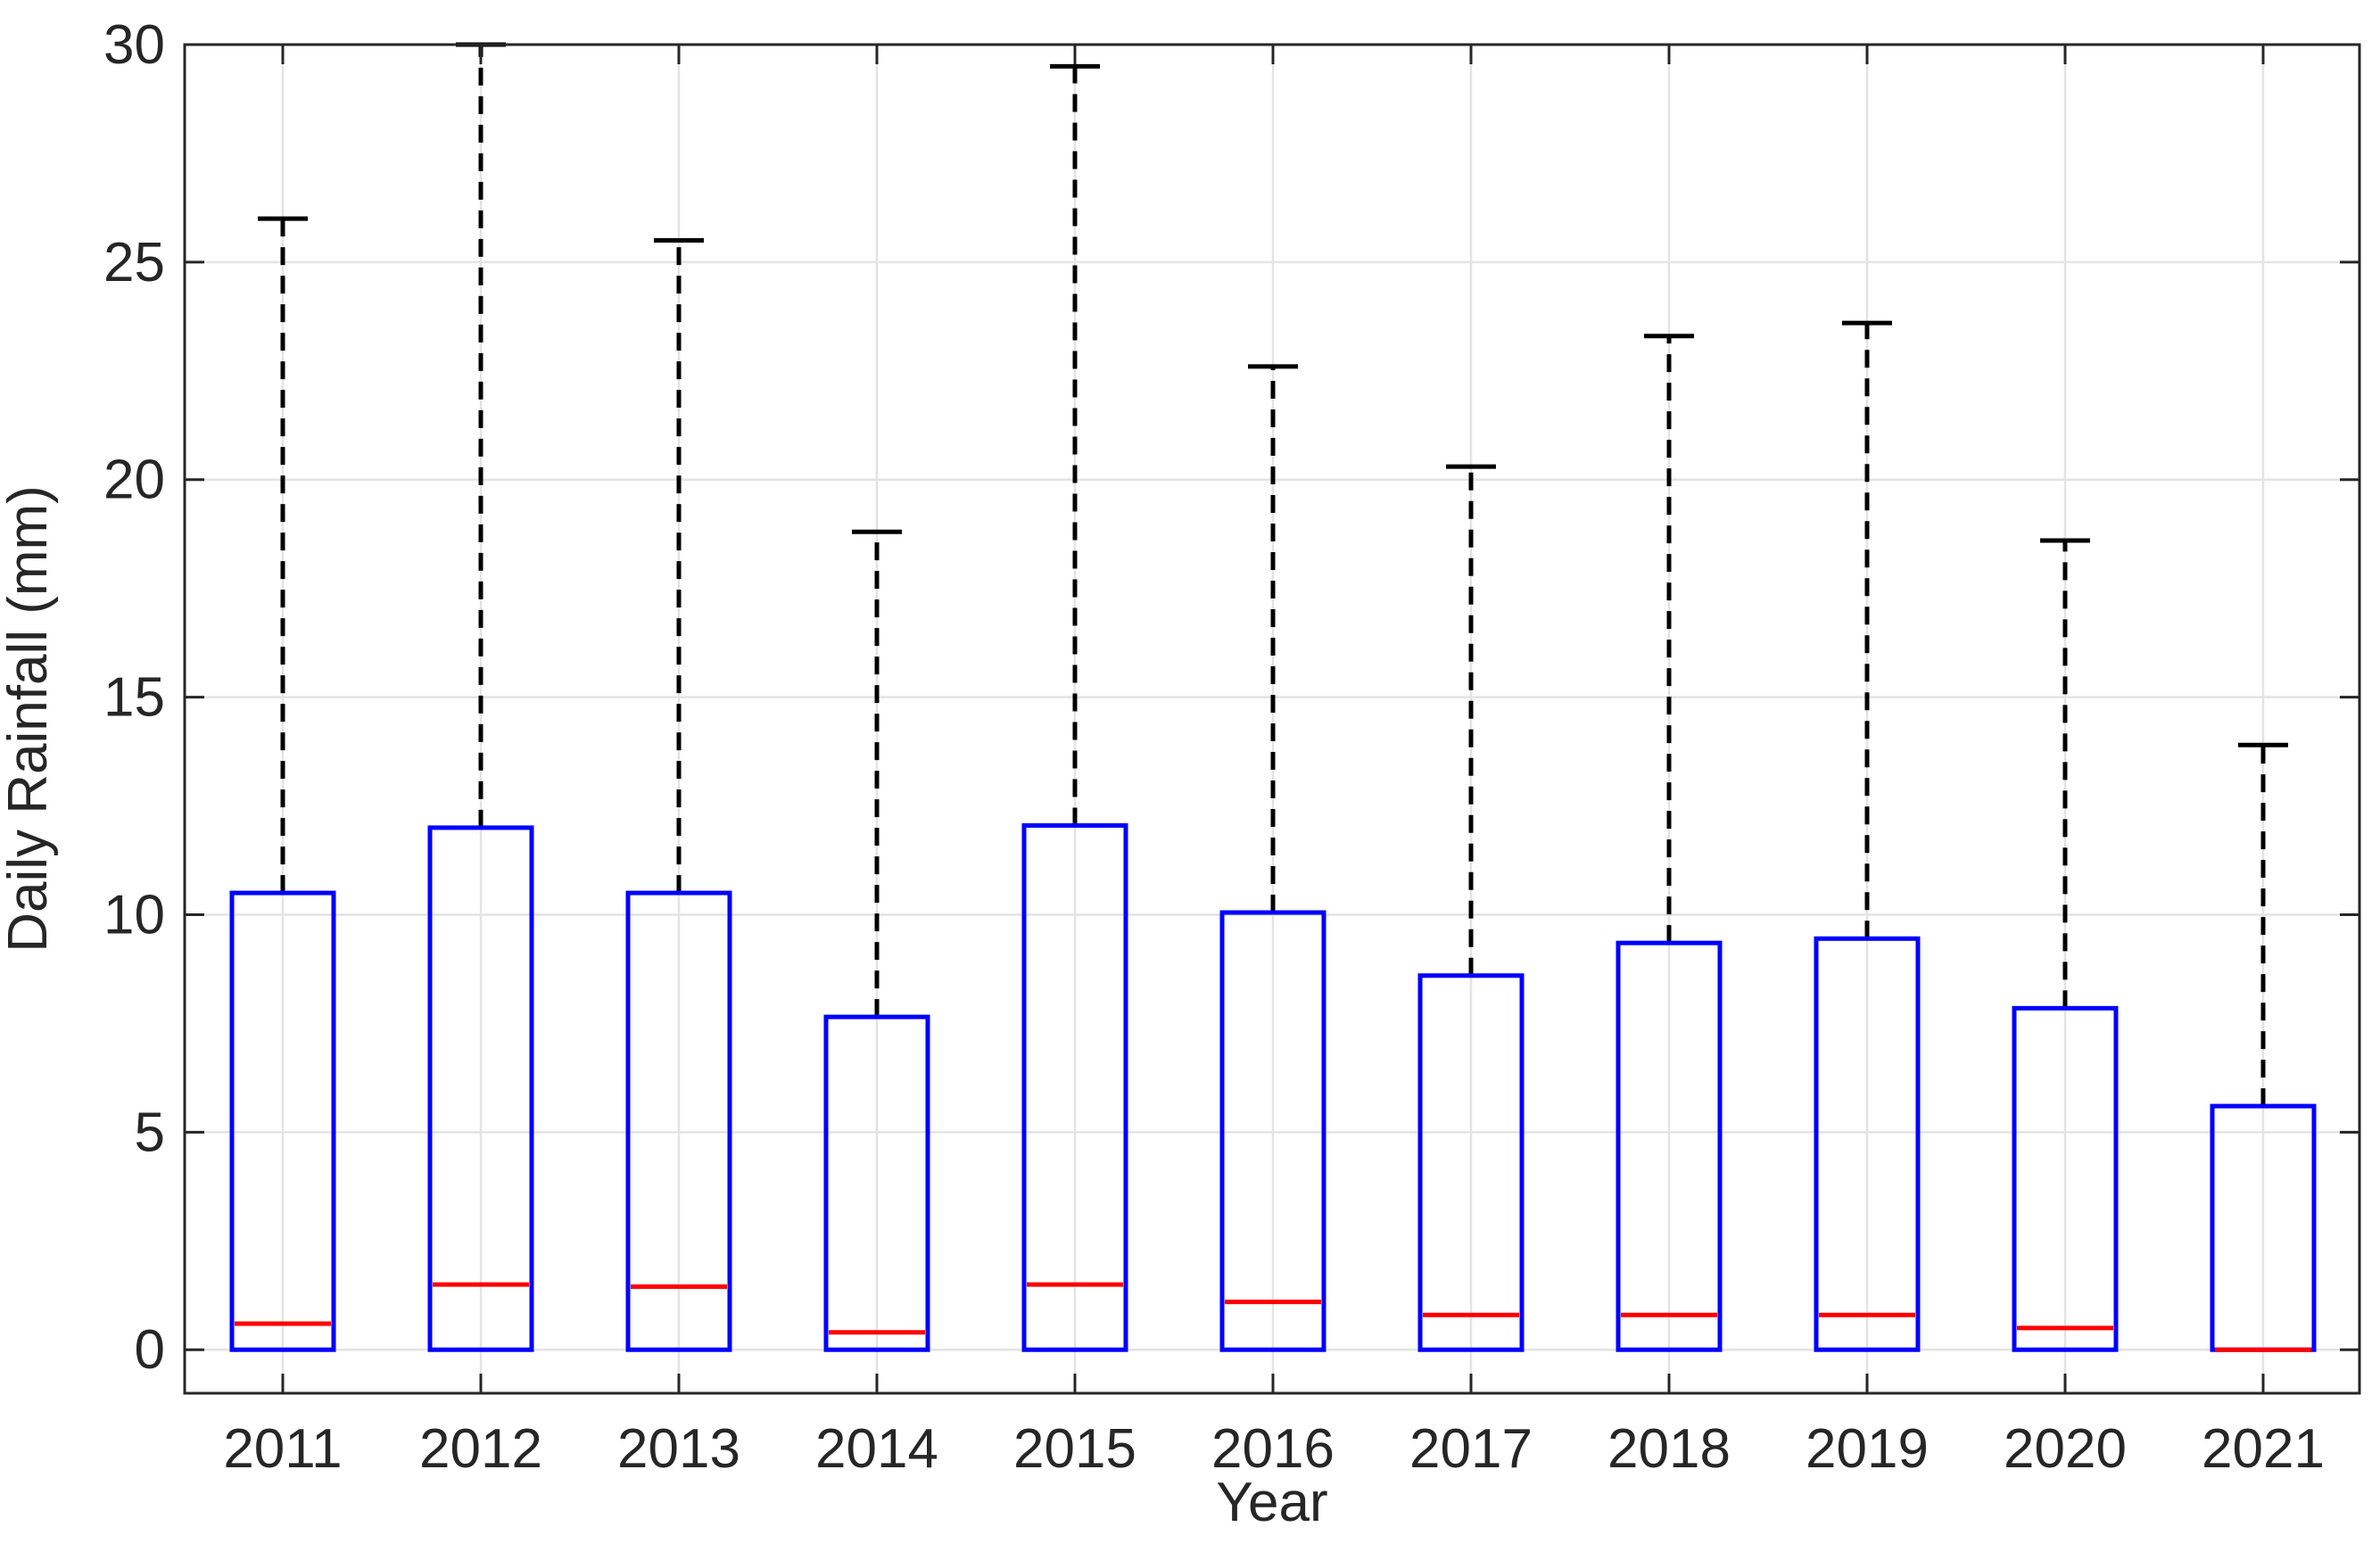 The image size is (2380, 1552). I want to click on box-2014, so click(876, 940).